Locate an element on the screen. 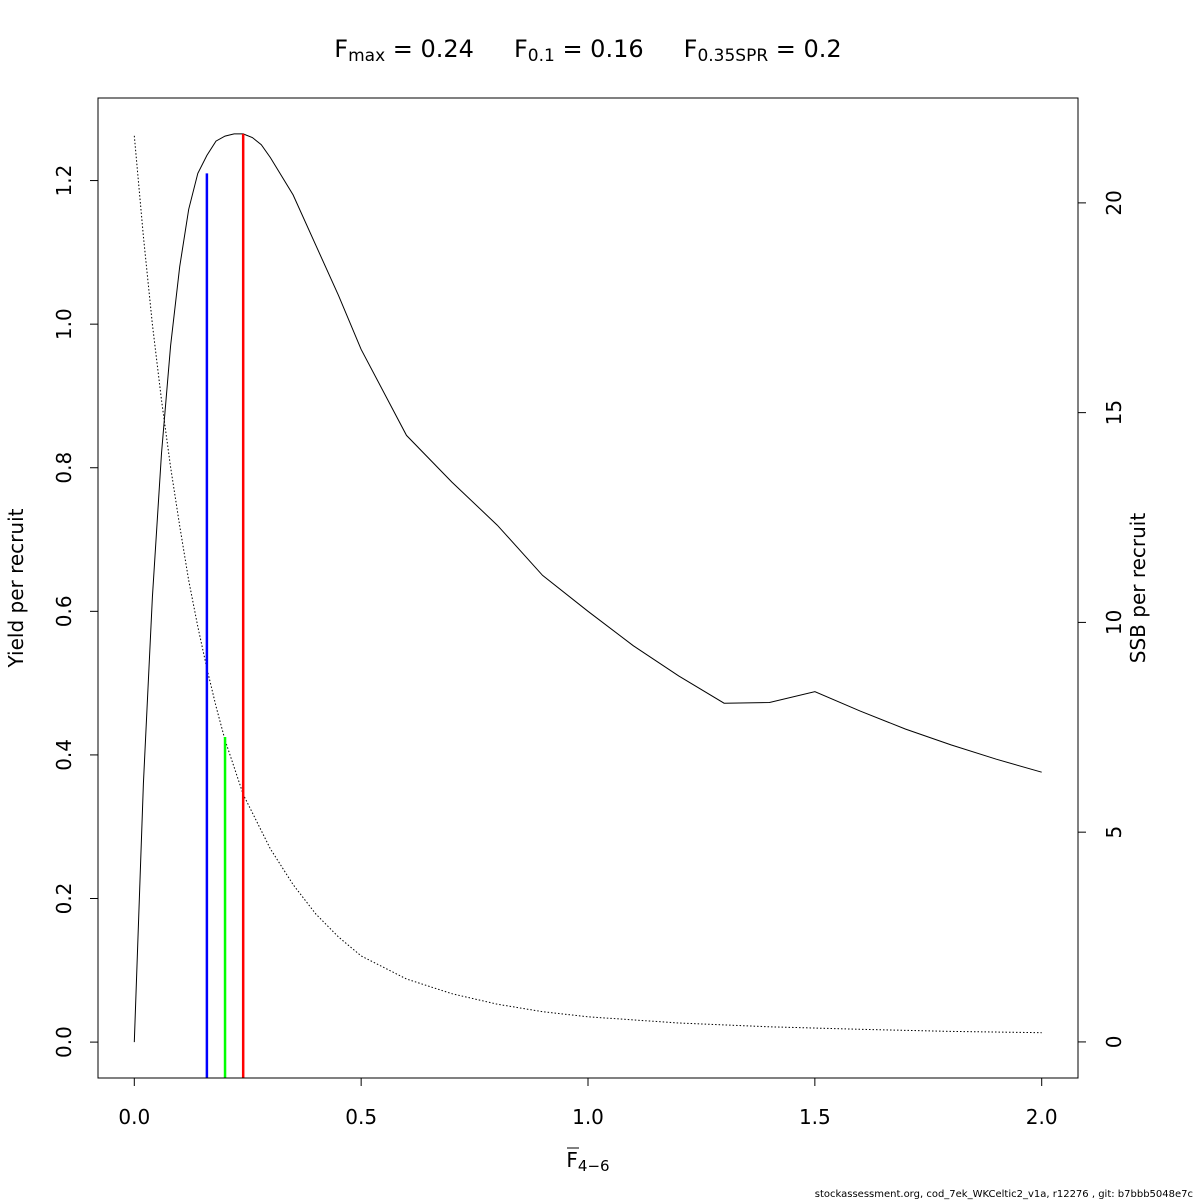 The width and height of the screenshot is (1200, 1200). x-tick-label: 0.0 is located at coordinates (134, 1117).